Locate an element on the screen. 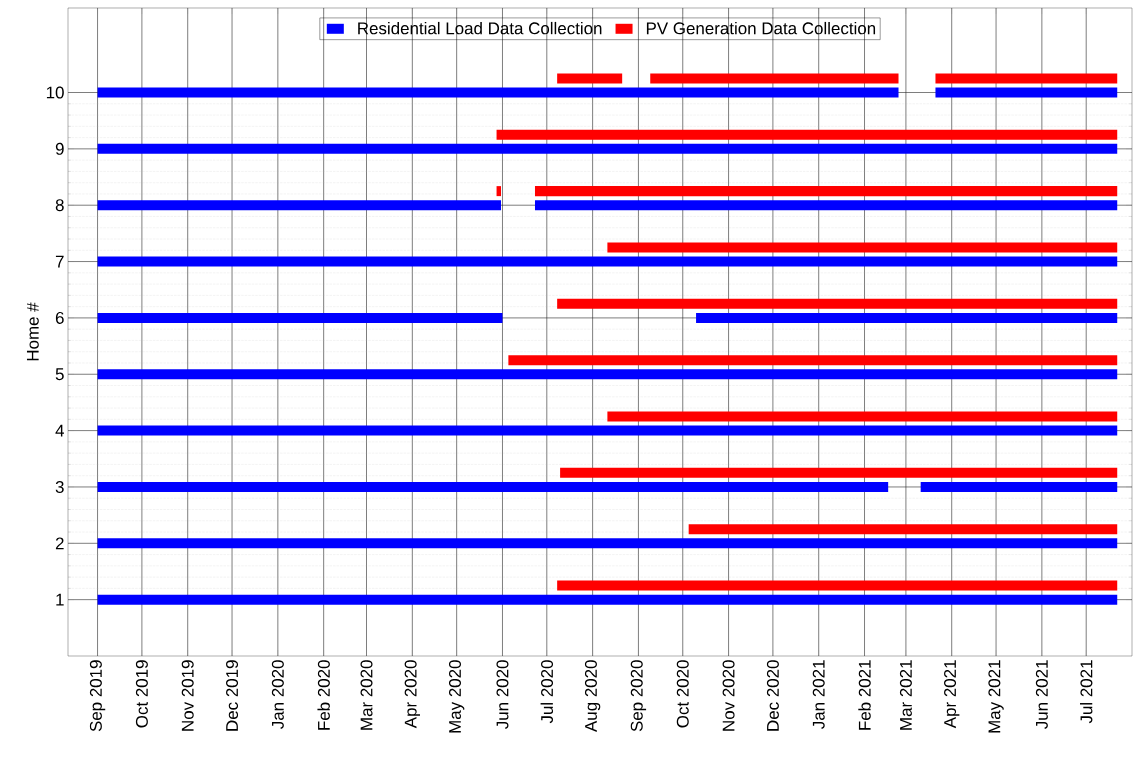  legend-label: PV Generation Data Collection is located at coordinates (761, 28).